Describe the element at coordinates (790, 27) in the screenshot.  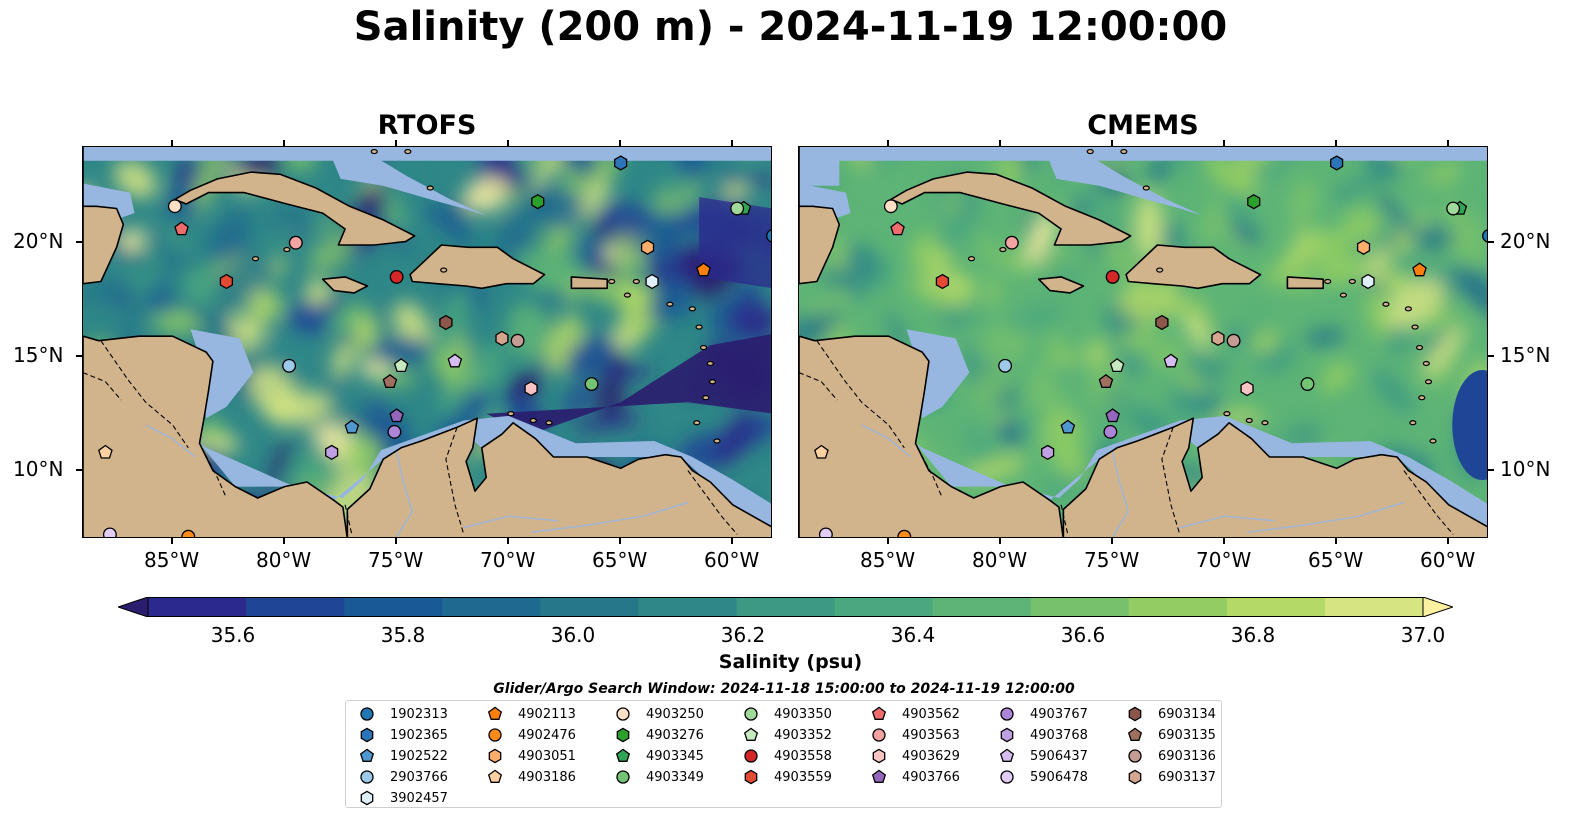
I see `figure-title: Salinity (200 m) - 2024-11-19 12:00:00` at that location.